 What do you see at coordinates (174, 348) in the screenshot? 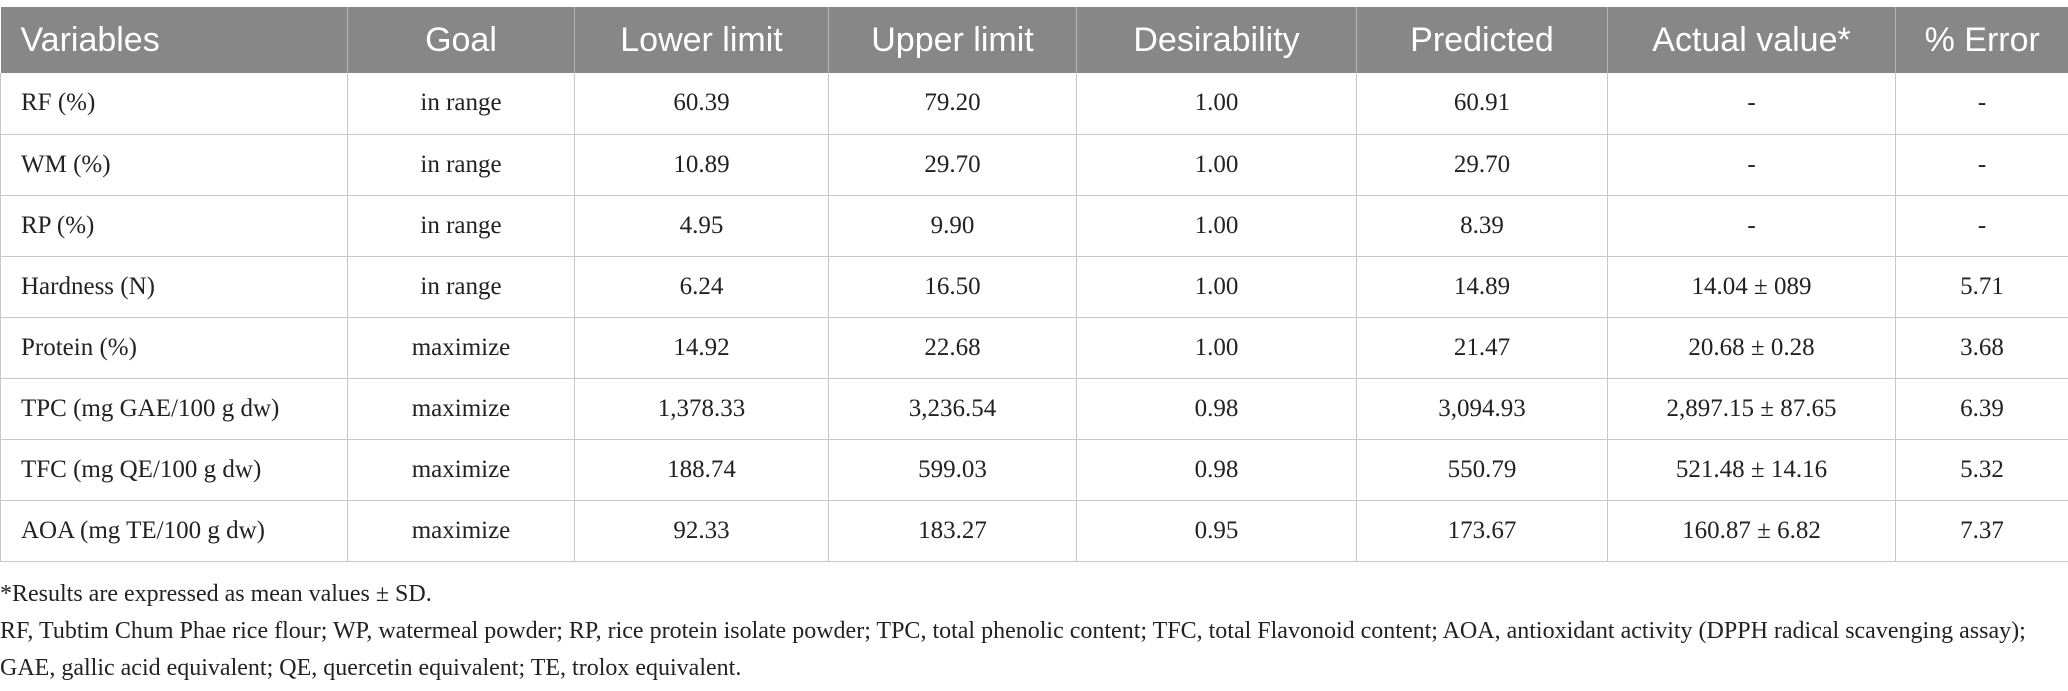
I see `table-cell: Protein (%)` at bounding box center [174, 348].